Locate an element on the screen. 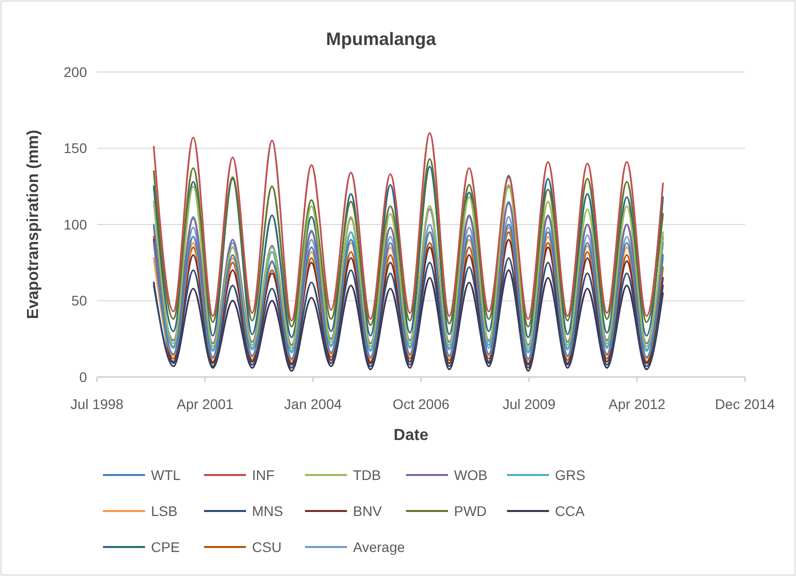 Image resolution: width=796 pixels, height=576 pixels. y-tick-label: 150 is located at coordinates (76, 148).